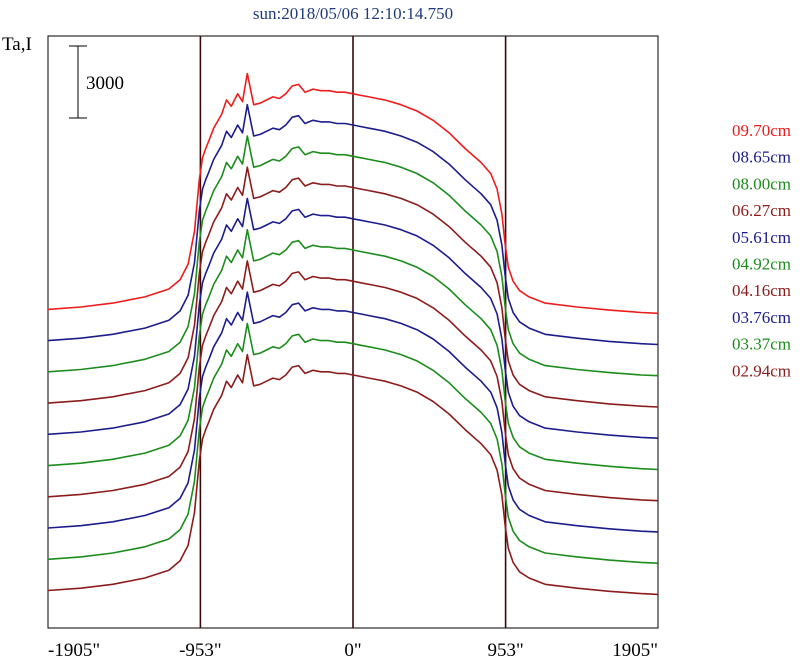 This screenshot has width=807, height=662. What do you see at coordinates (761, 183) in the screenshot?
I see `legend-item-2: 08.00cm` at bounding box center [761, 183].